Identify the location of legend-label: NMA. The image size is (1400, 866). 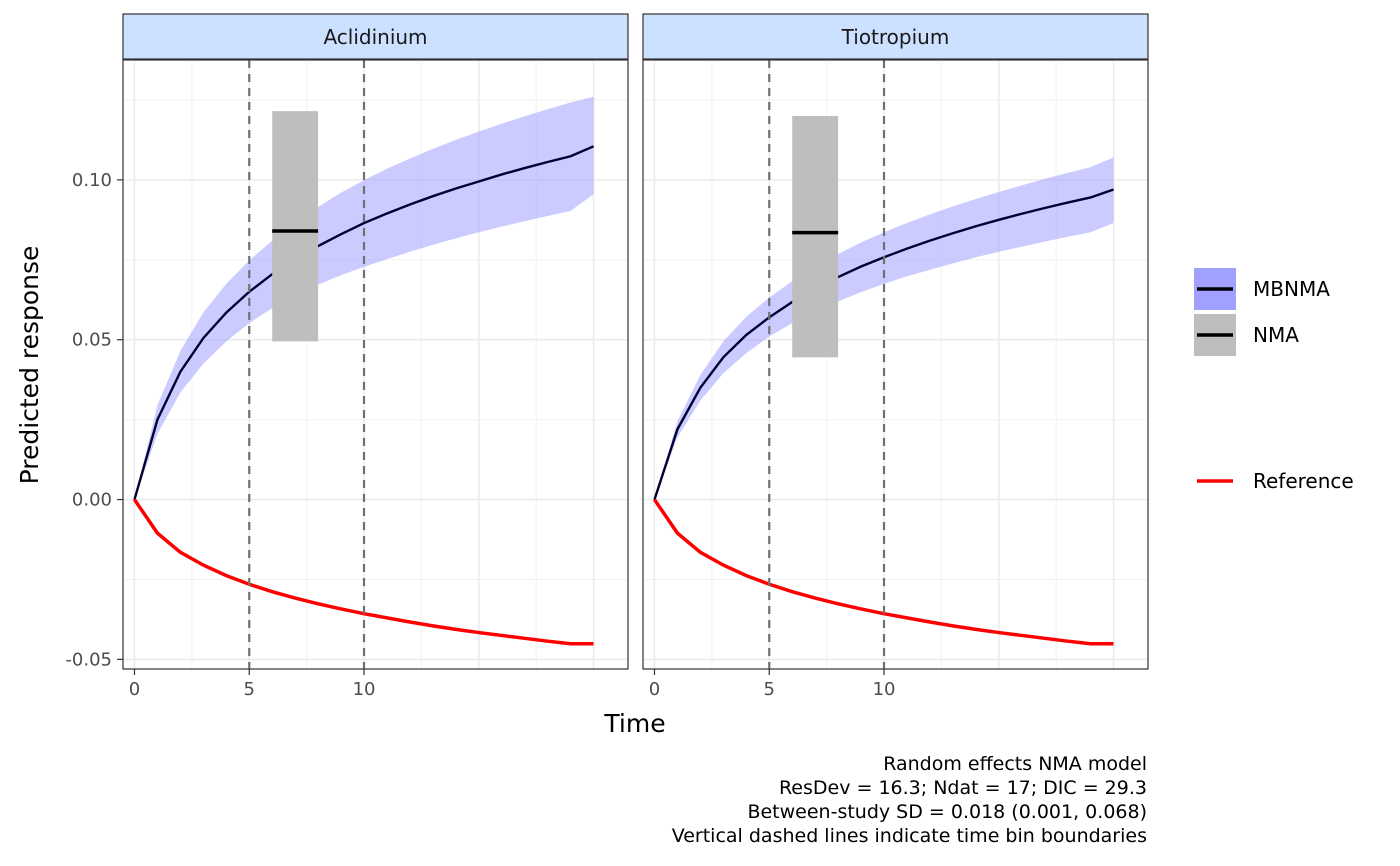
(1276, 335).